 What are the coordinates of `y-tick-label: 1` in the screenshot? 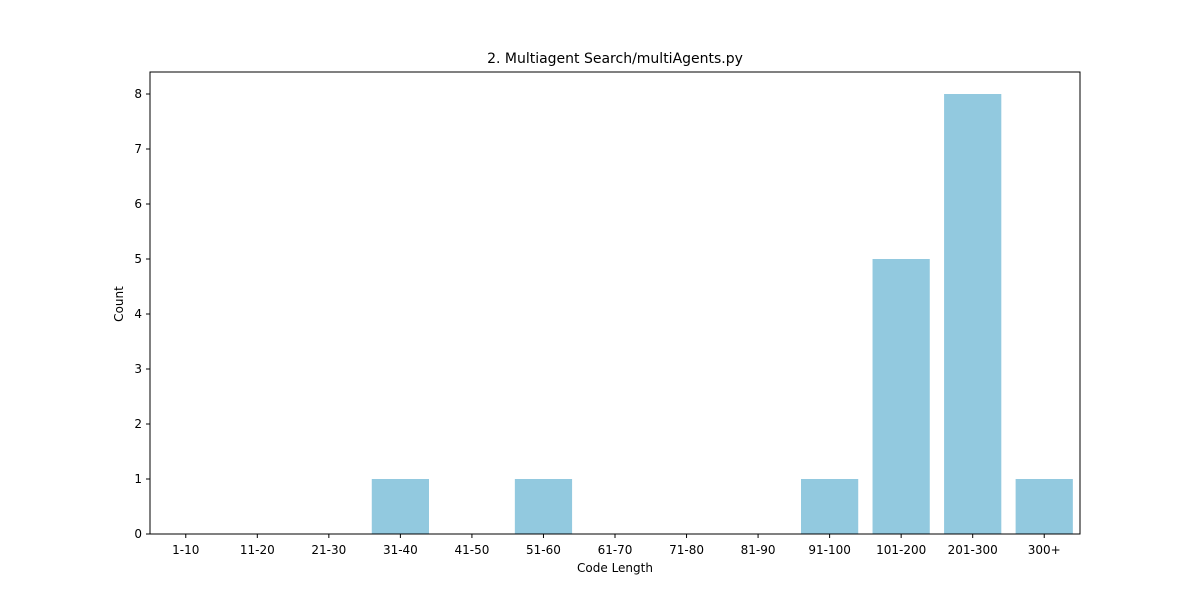 It's located at (138, 479).